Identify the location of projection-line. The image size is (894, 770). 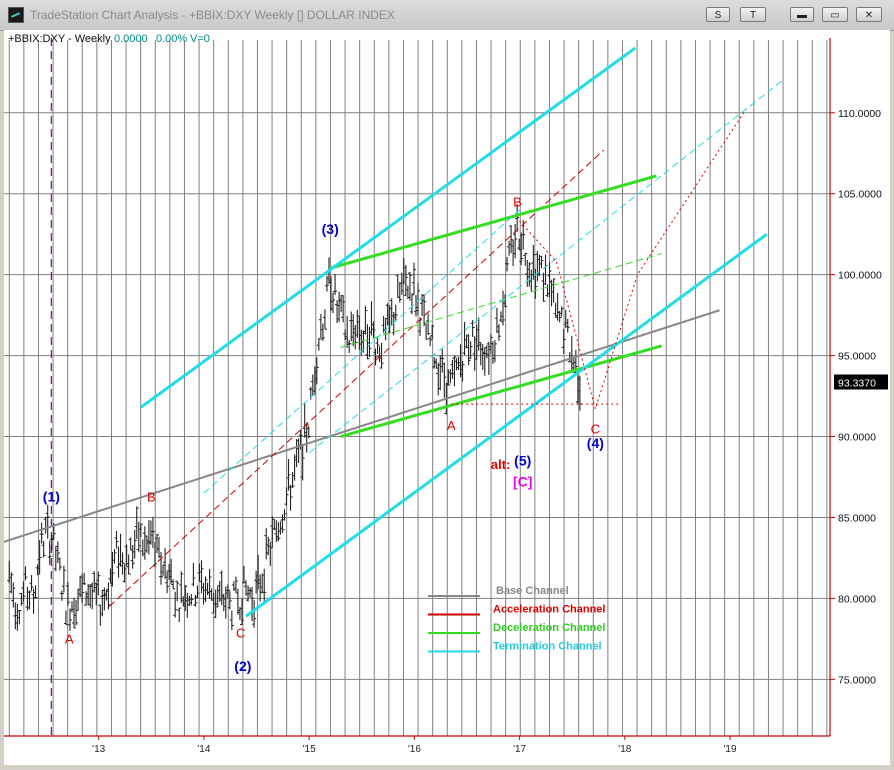
(633, 260).